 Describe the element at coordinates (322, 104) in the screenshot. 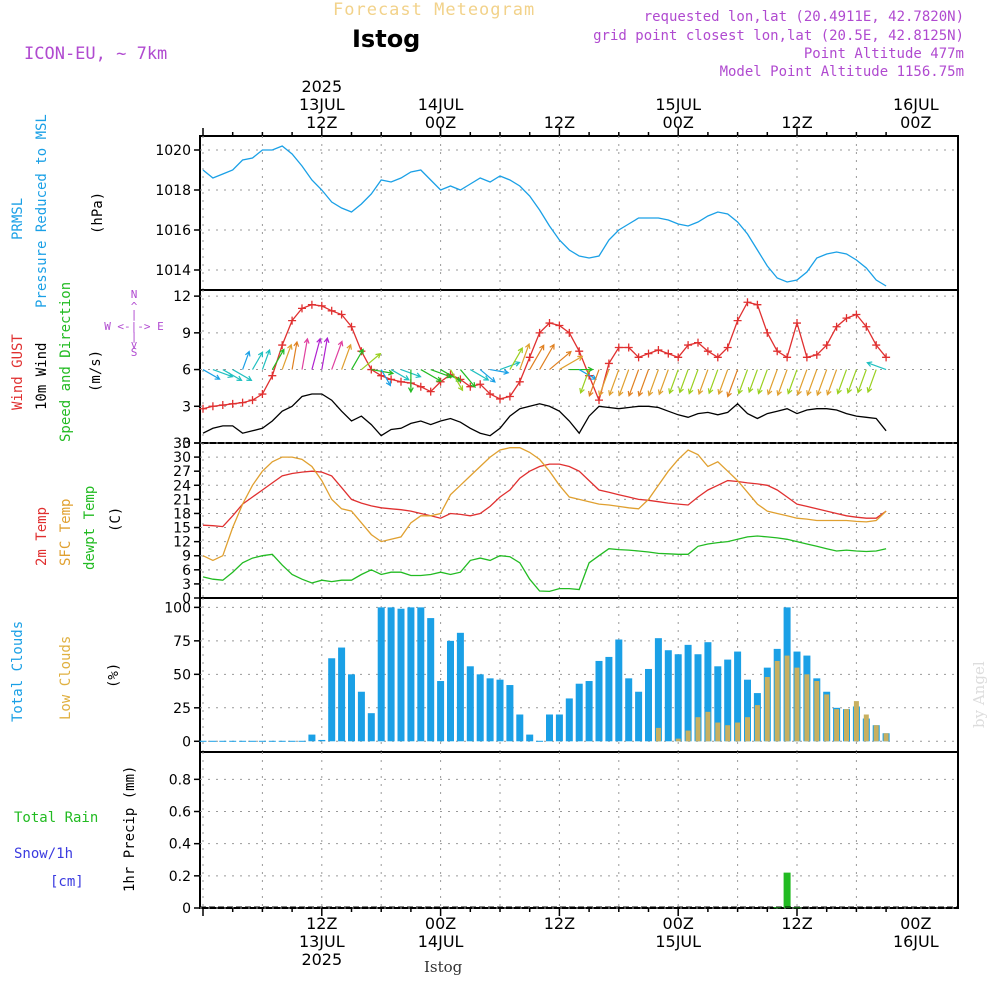

I see `top-time-label: 13JUL` at that location.